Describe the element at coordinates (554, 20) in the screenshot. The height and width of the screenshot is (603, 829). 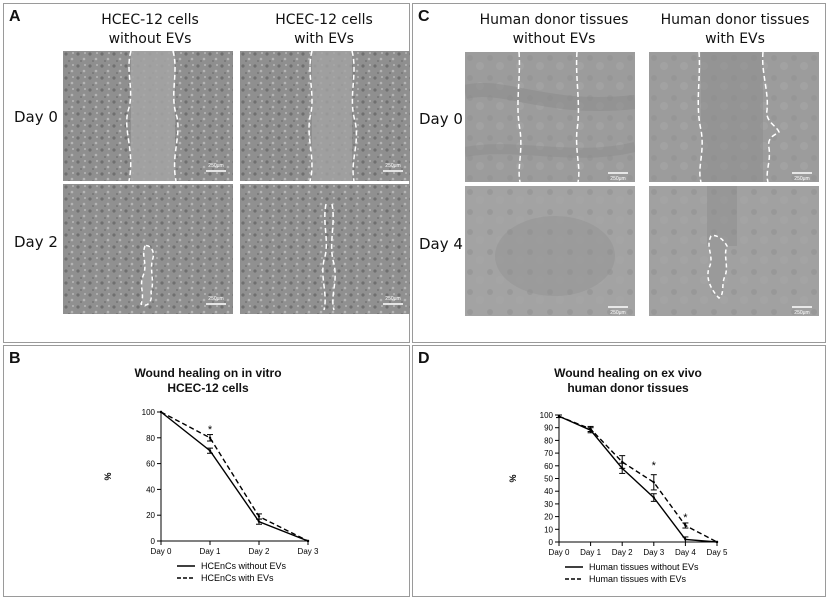
I see `column-header-c1-line1: Human donor tissues` at that location.